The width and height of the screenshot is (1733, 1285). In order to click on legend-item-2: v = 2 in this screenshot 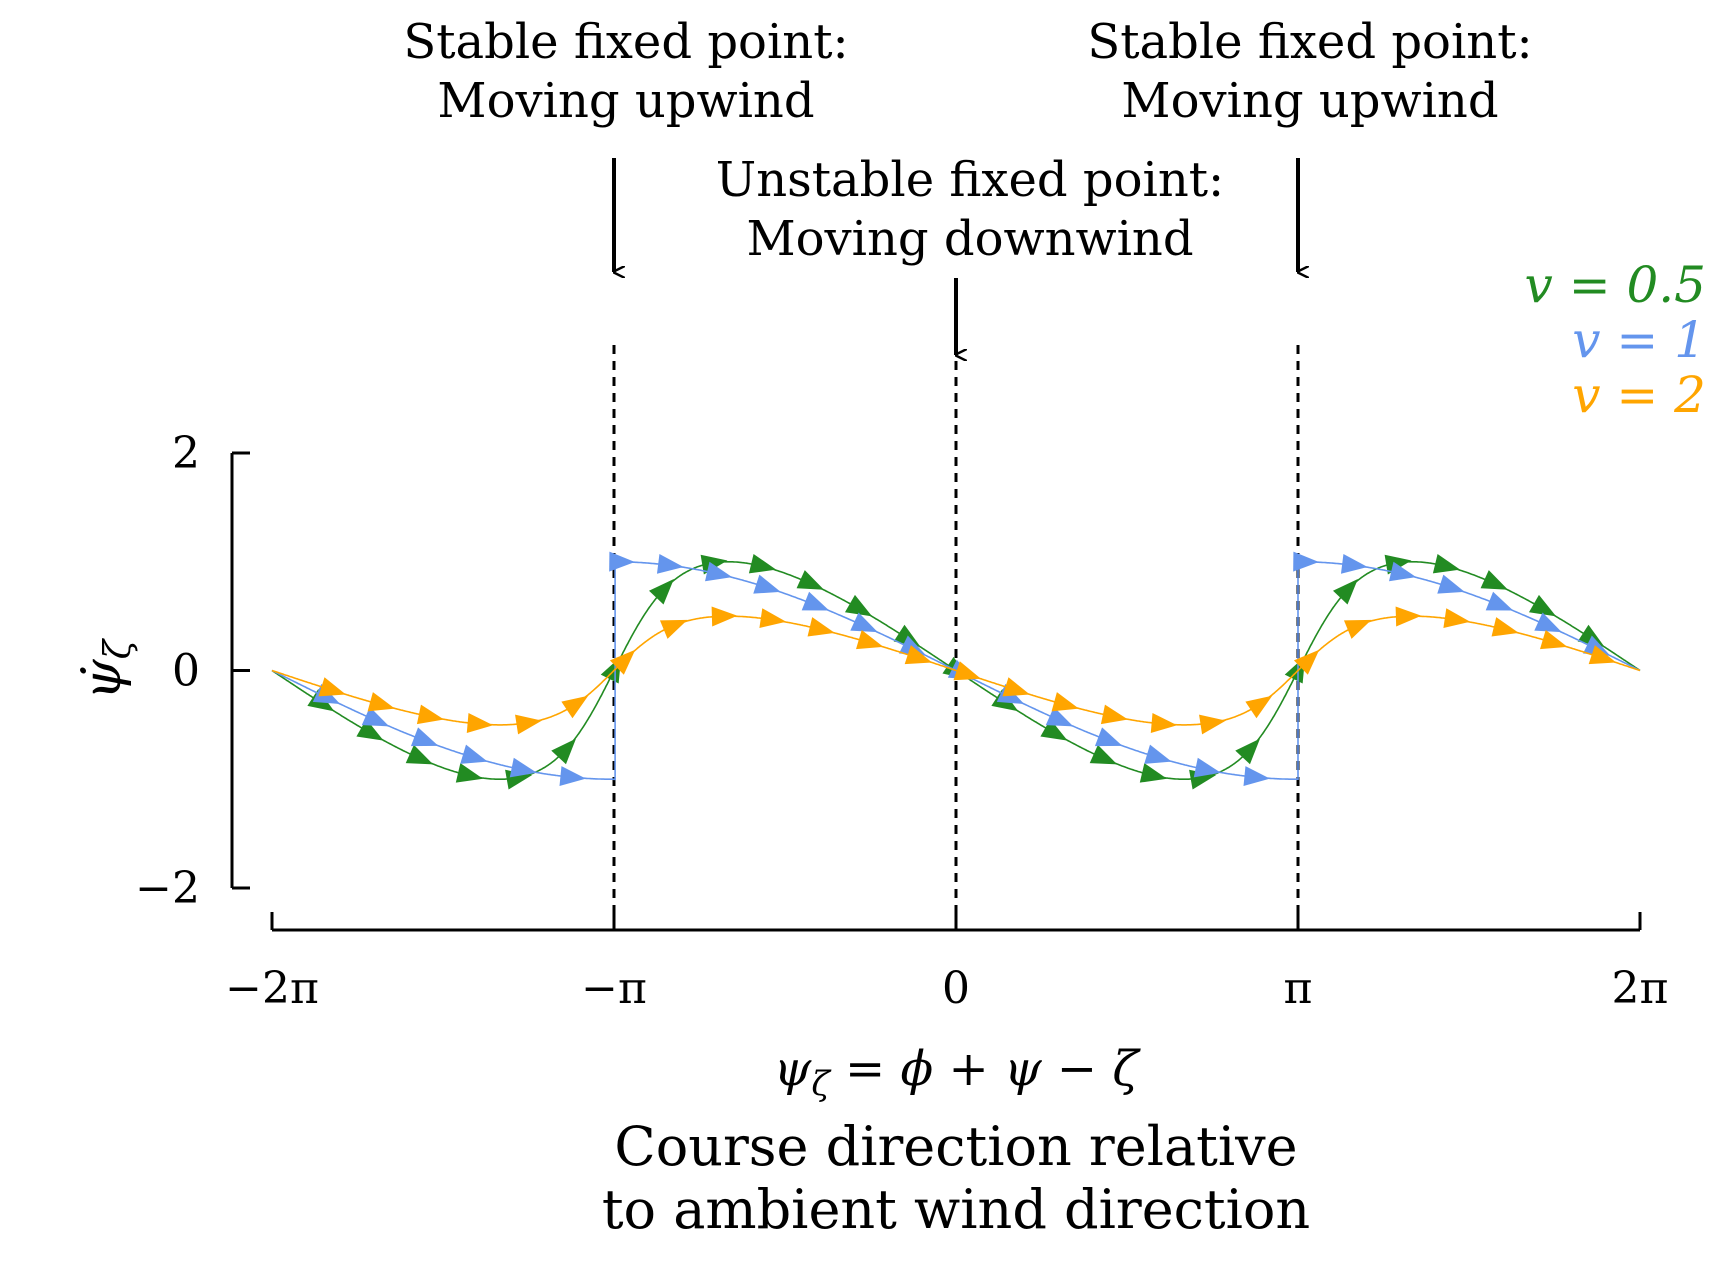, I will do `click(1639, 395)`.